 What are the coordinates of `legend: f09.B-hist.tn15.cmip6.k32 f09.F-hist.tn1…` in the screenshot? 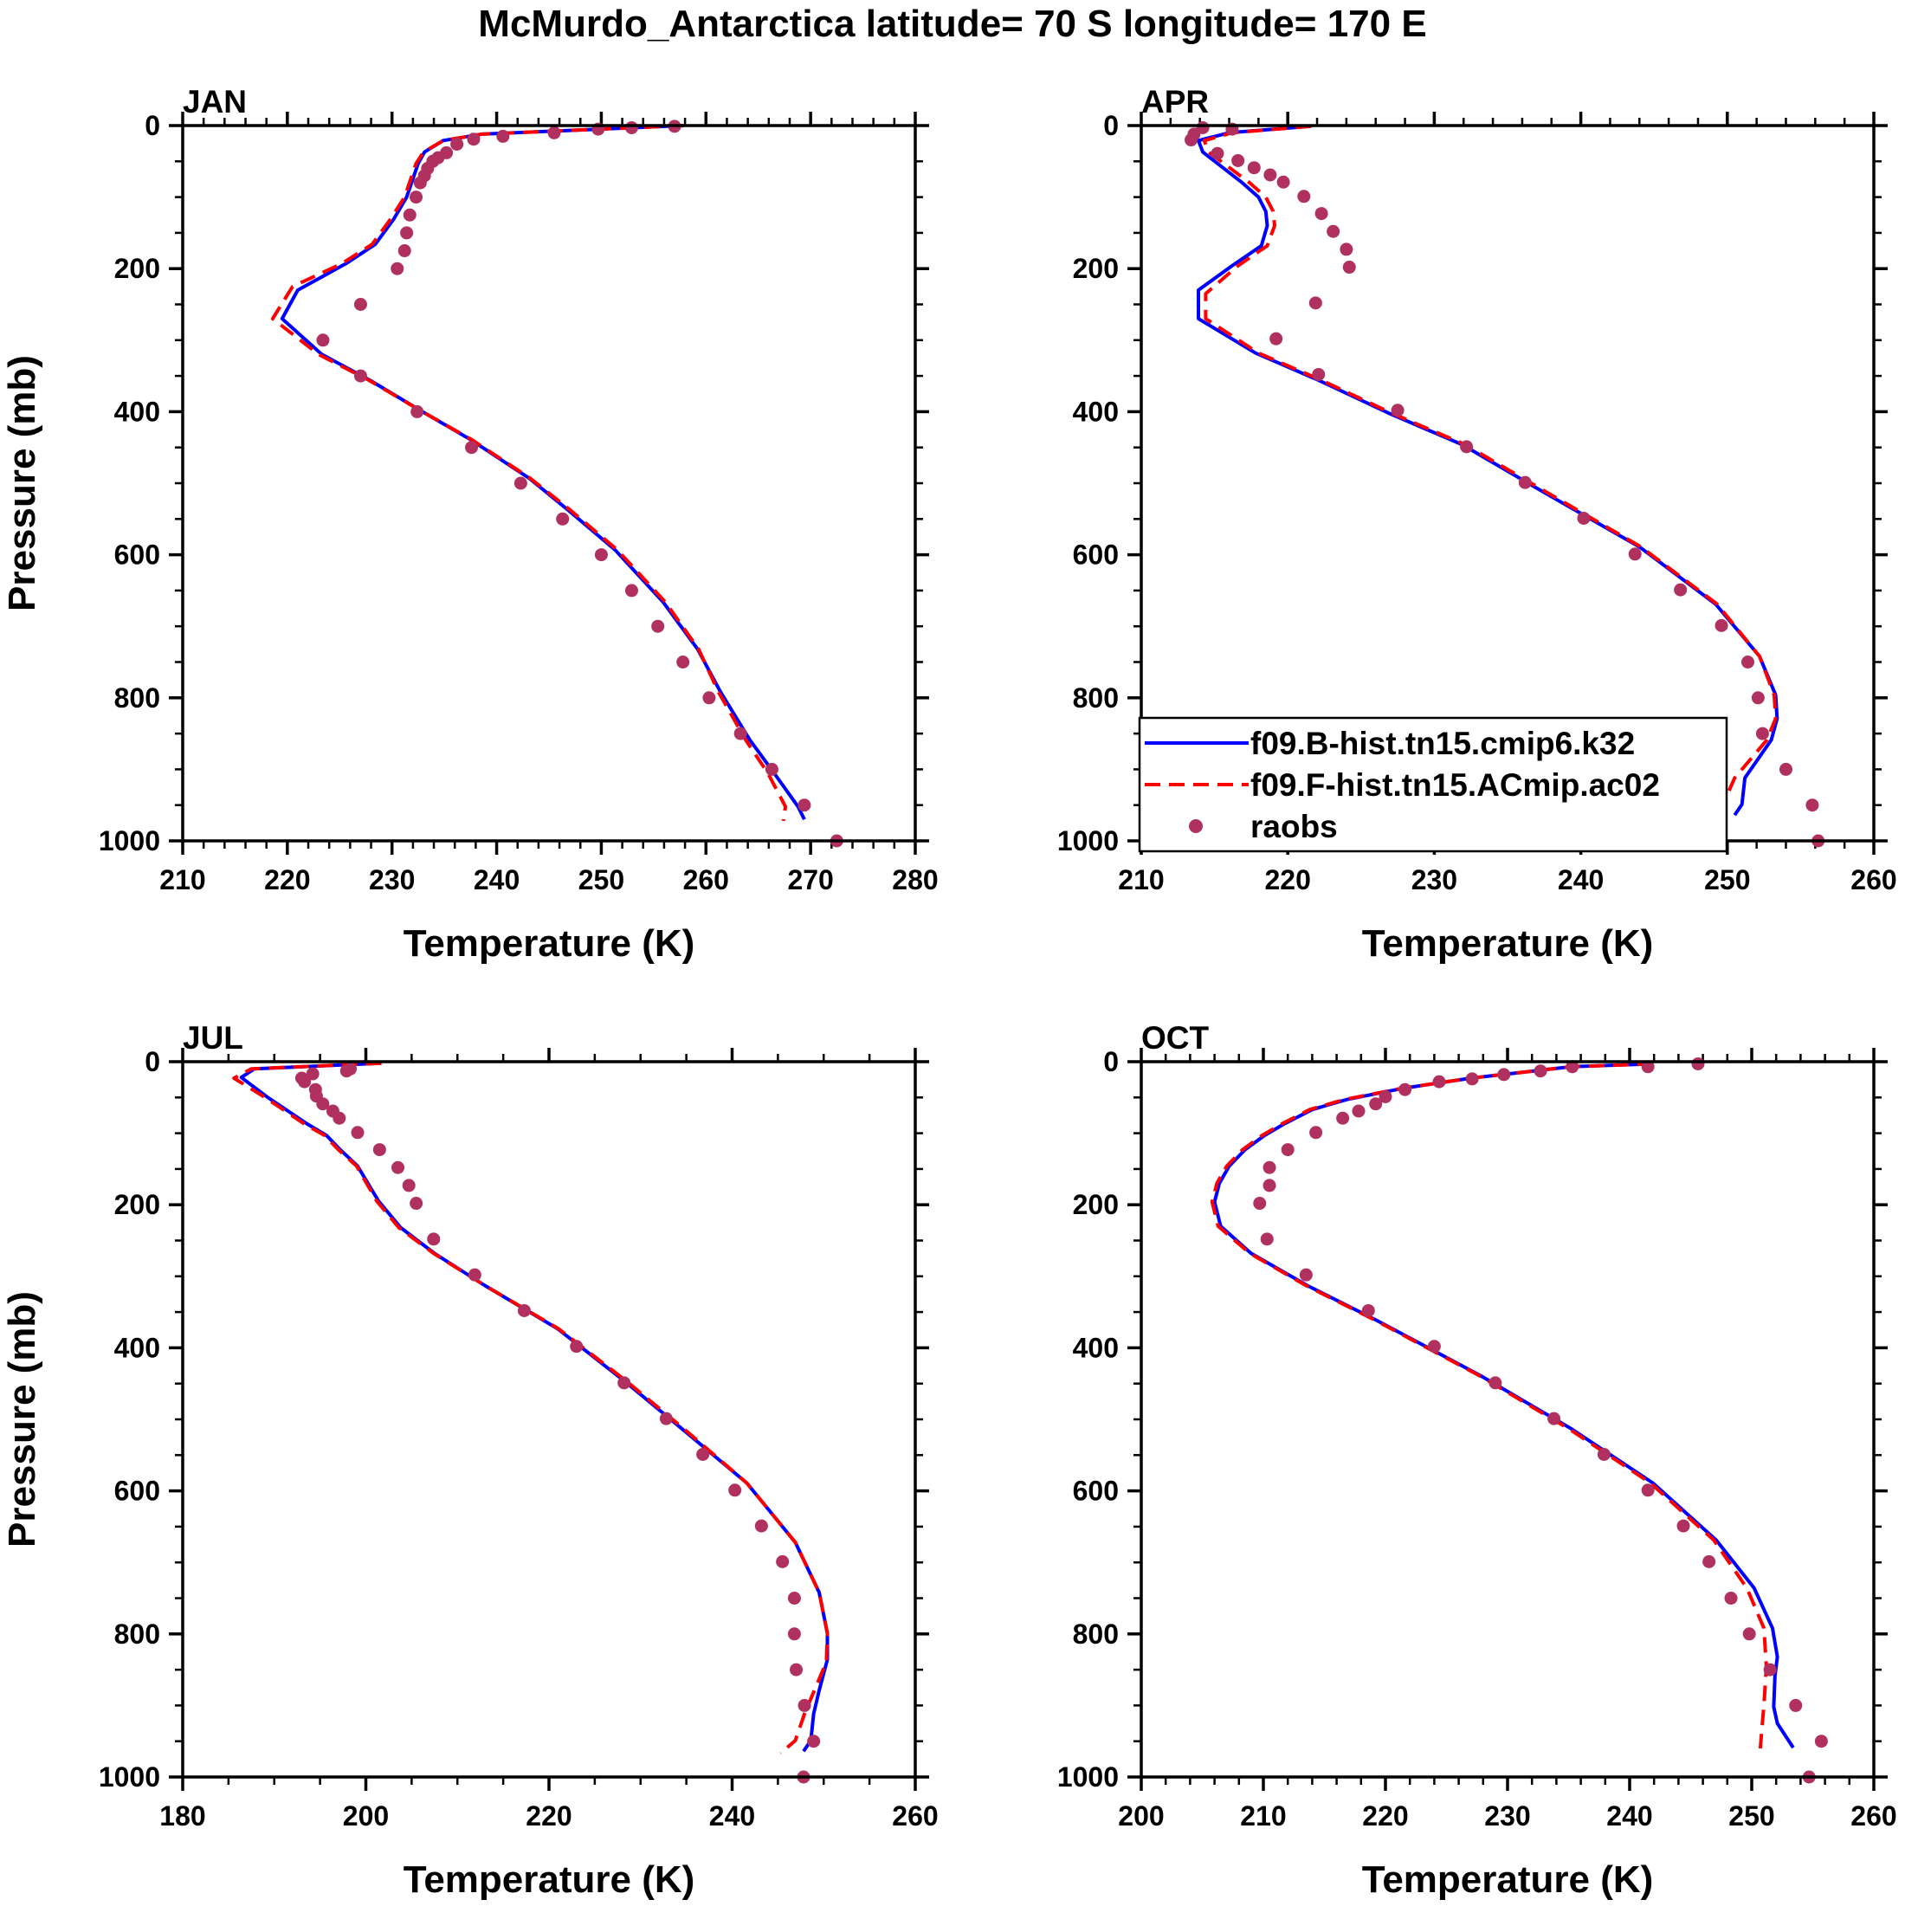 It's located at (1433, 784).